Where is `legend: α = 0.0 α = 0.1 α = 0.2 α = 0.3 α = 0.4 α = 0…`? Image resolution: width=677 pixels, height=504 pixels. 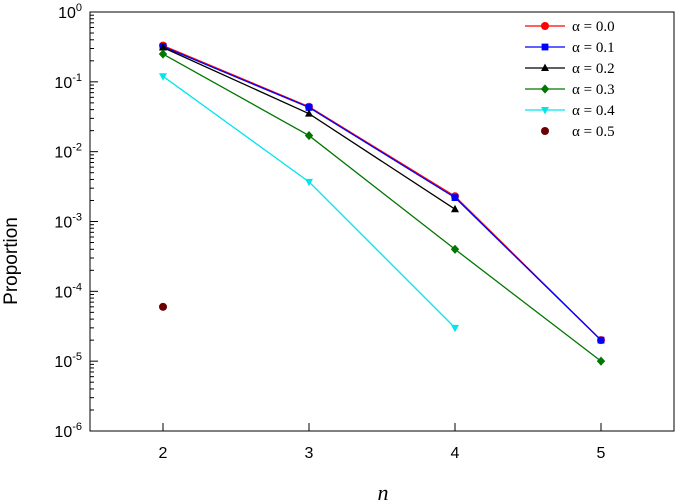 legend: α = 0.0 α = 0.1 α = 0.2 α = 0.3 α = 0.4 α = 0… is located at coordinates (570, 79).